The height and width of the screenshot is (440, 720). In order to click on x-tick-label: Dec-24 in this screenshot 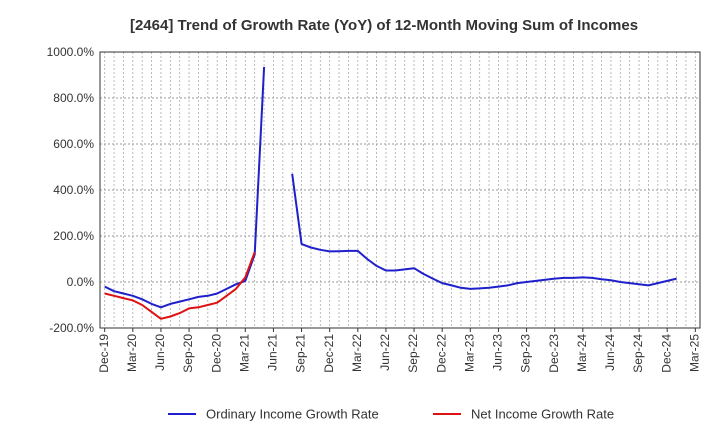, I will do `click(666, 353)`.